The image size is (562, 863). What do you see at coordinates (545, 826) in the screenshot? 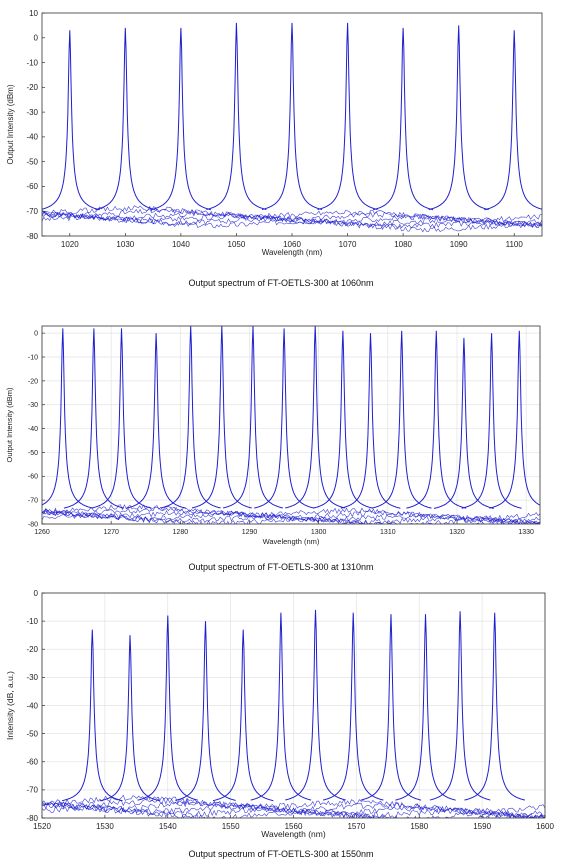
I see `x-tick-label: 1600` at bounding box center [545, 826].